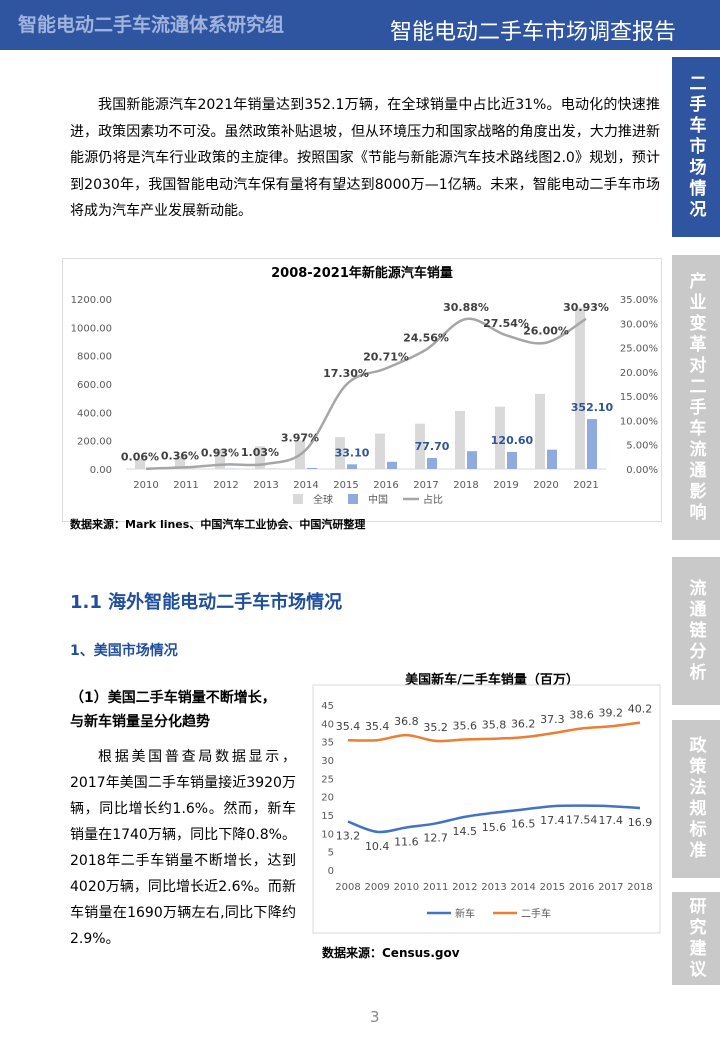 This screenshot has width=720, height=1040. Describe the element at coordinates (505, 485) in the screenshot. I see `x-tick-label: 2019` at that location.